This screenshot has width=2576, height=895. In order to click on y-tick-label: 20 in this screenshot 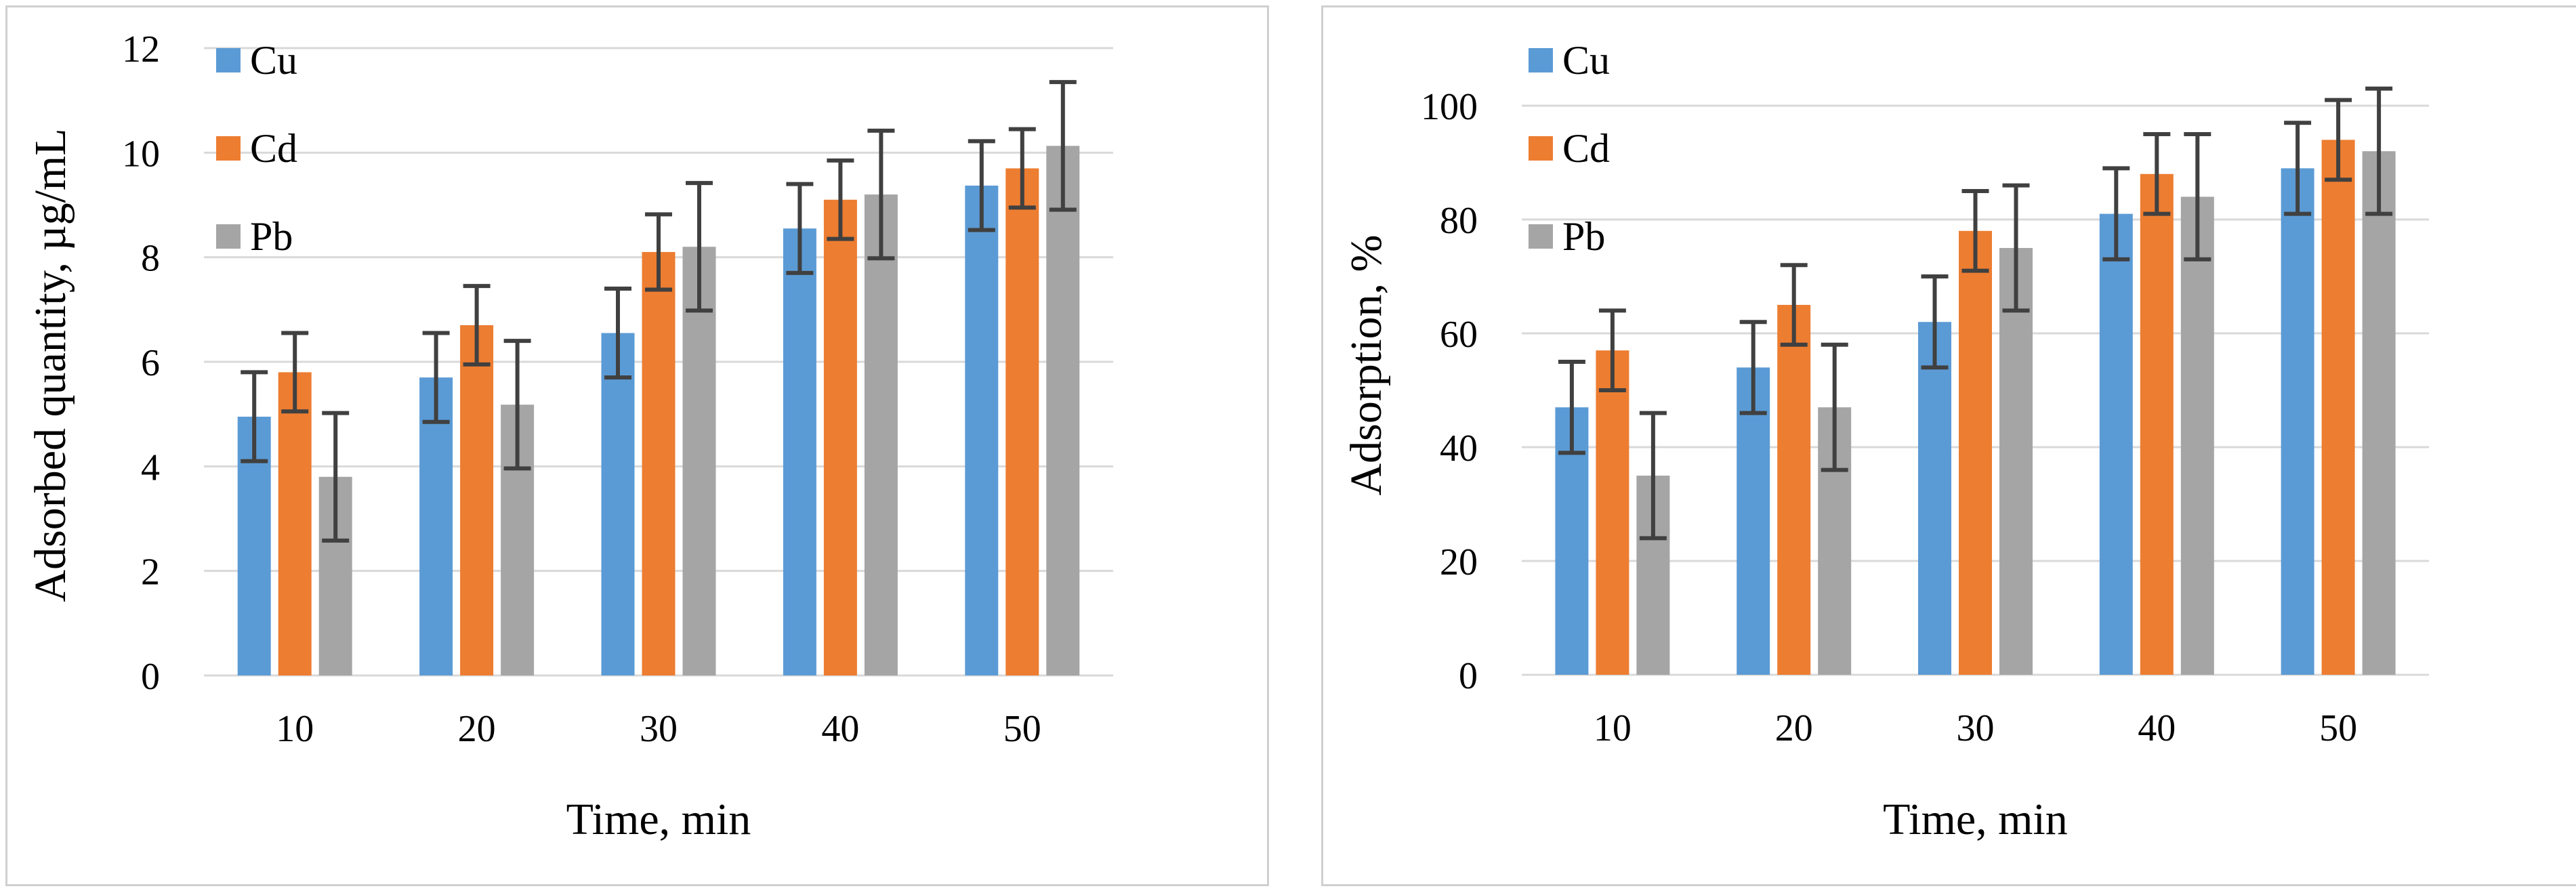, I will do `click(1459, 562)`.